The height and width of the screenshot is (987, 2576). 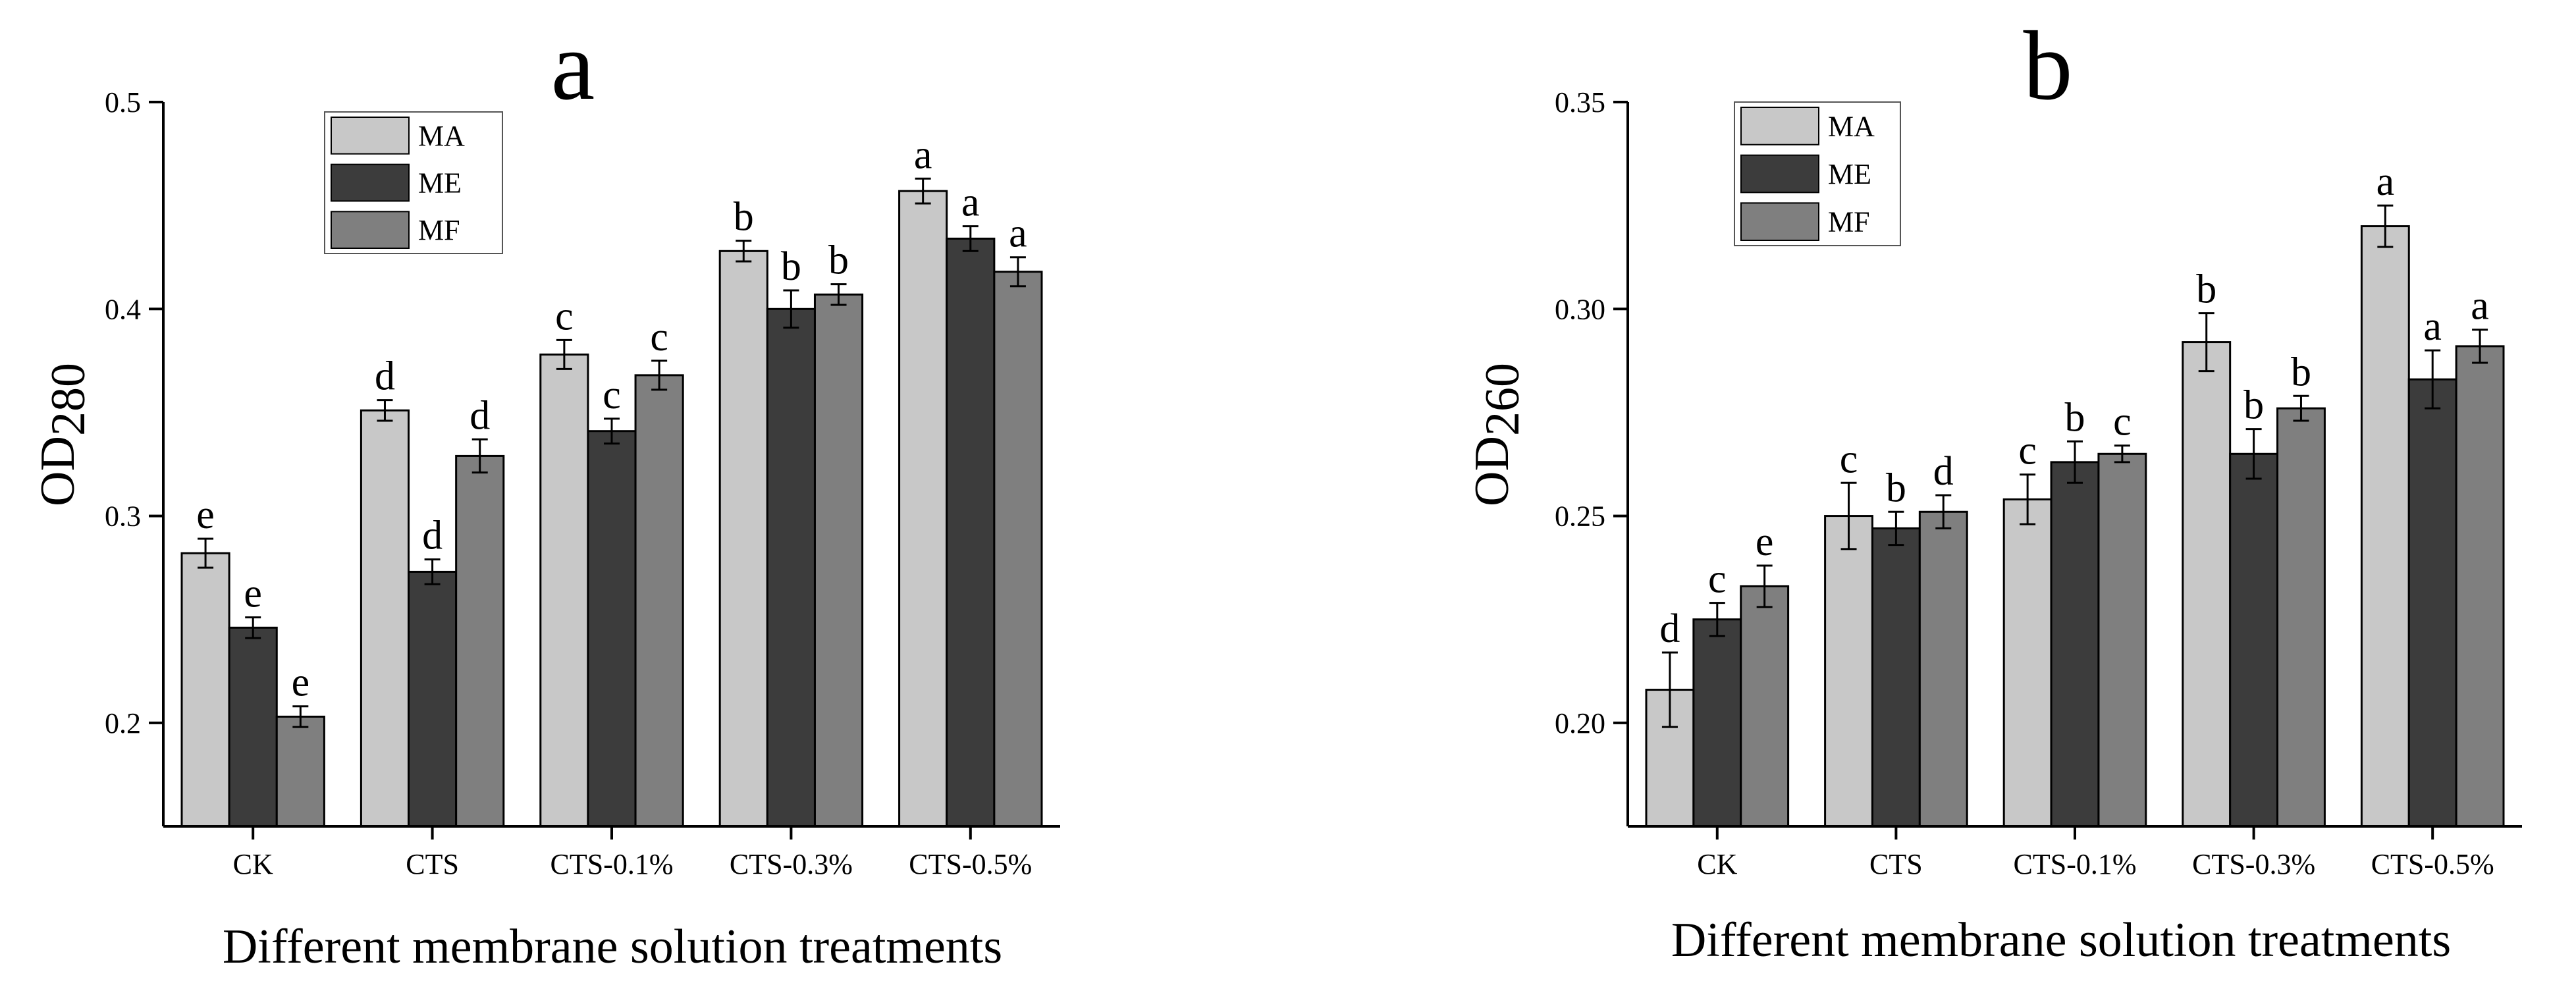 I want to click on legend-b: MA ME MF, so click(x=1818, y=173).